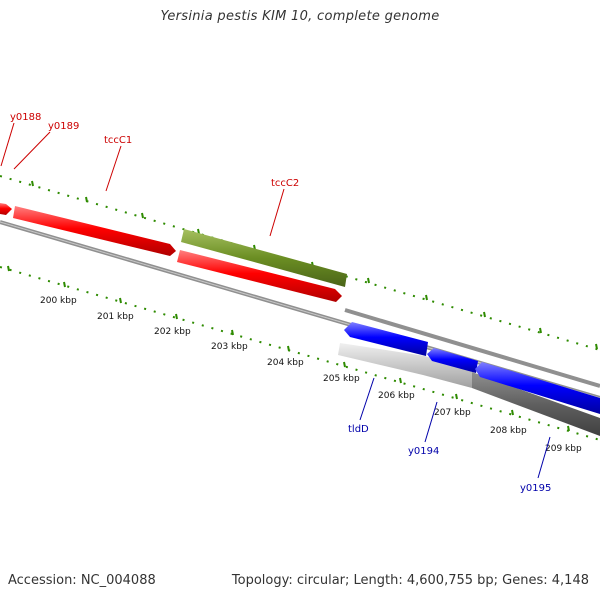 The image size is (600, 600). What do you see at coordinates (58, 301) in the screenshot?
I see `kbp-label: 200 kbp` at bounding box center [58, 301].